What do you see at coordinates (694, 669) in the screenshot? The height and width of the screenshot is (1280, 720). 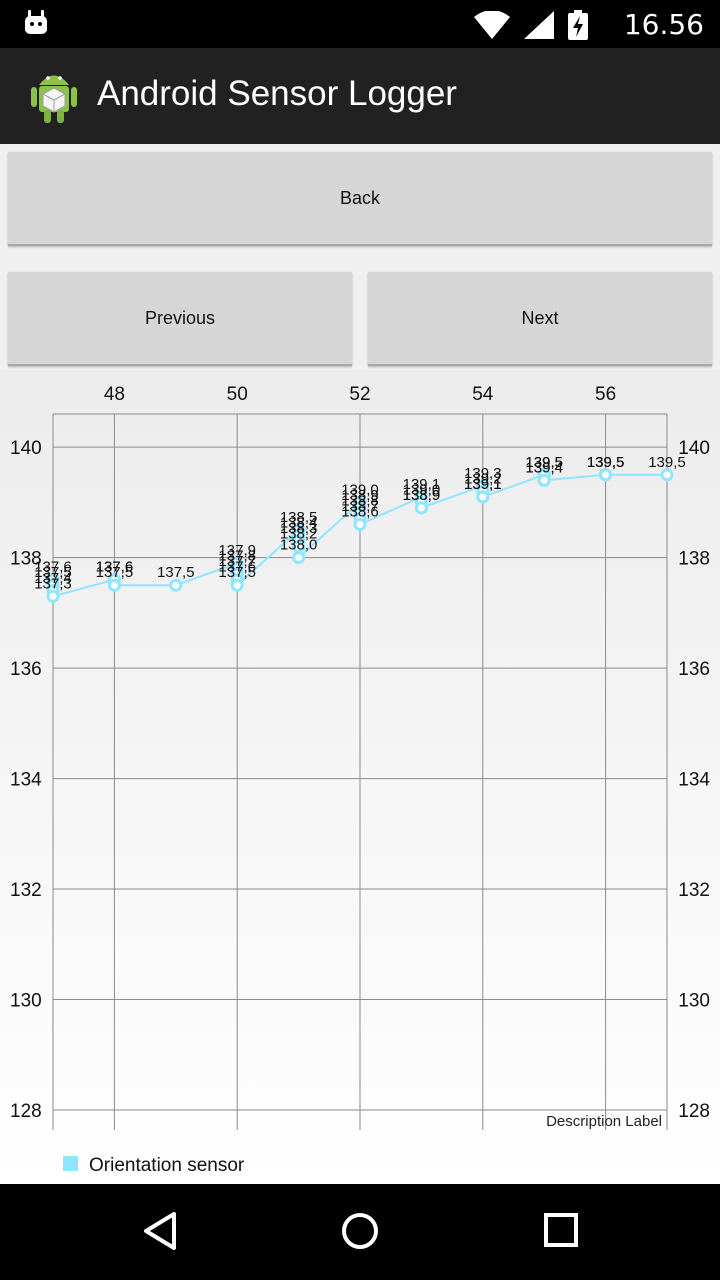 I see `y-tick-label-right: 136` at bounding box center [694, 669].